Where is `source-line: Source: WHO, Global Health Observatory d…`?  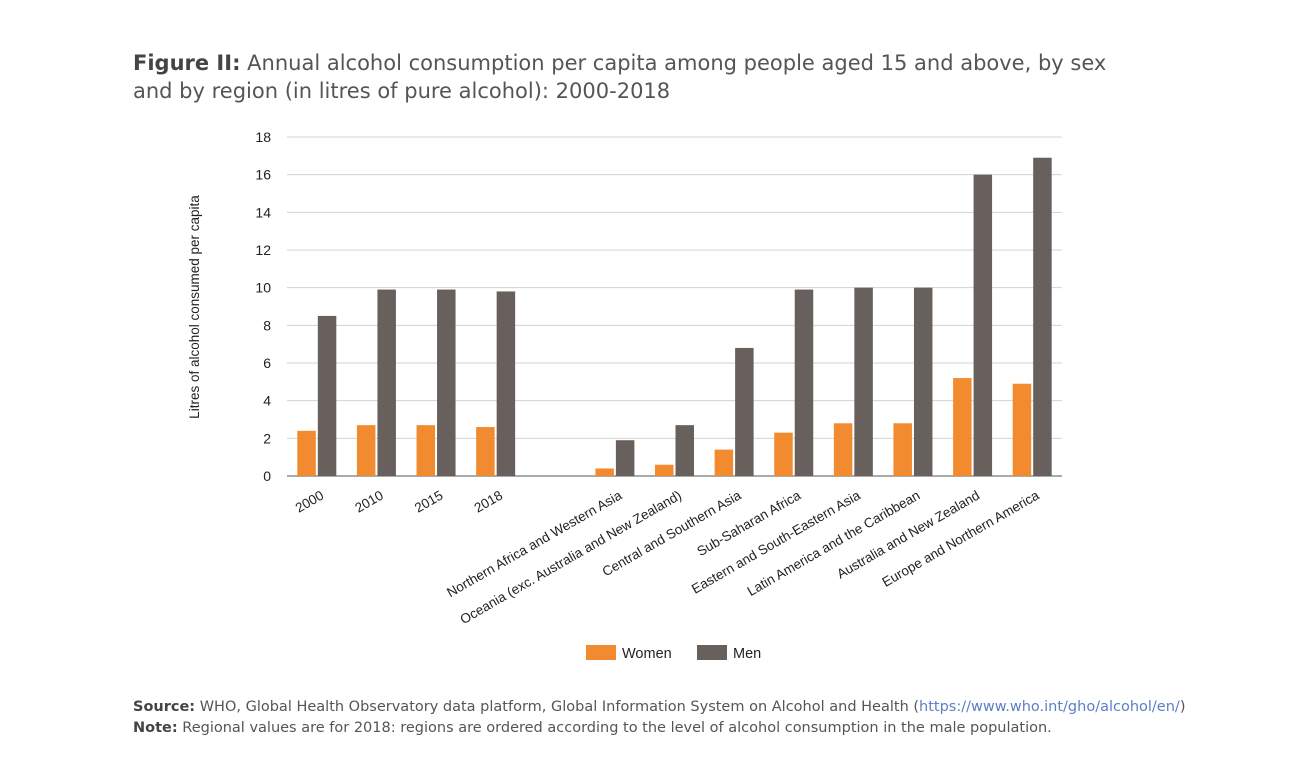 source-line: Source: WHO, Global Health Observatory d… is located at coordinates (693, 707).